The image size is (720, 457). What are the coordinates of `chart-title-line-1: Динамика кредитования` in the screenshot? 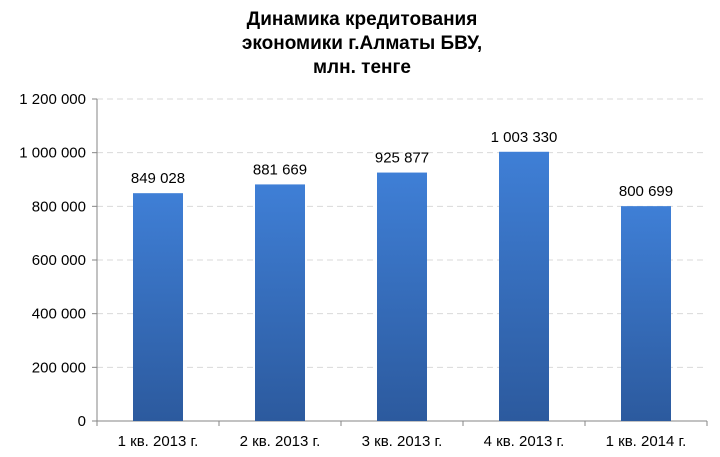 It's located at (362, 19).